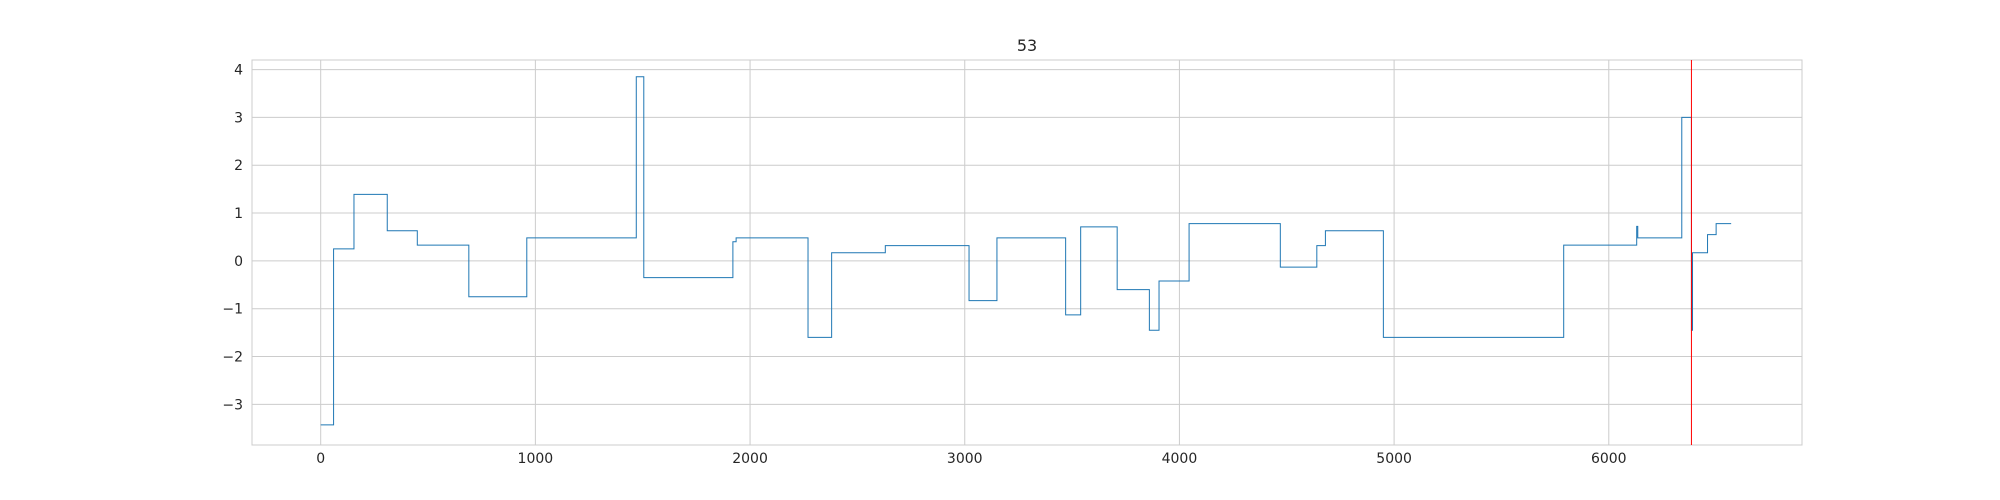  I want to click on y-tick-label: 0, so click(238, 262).